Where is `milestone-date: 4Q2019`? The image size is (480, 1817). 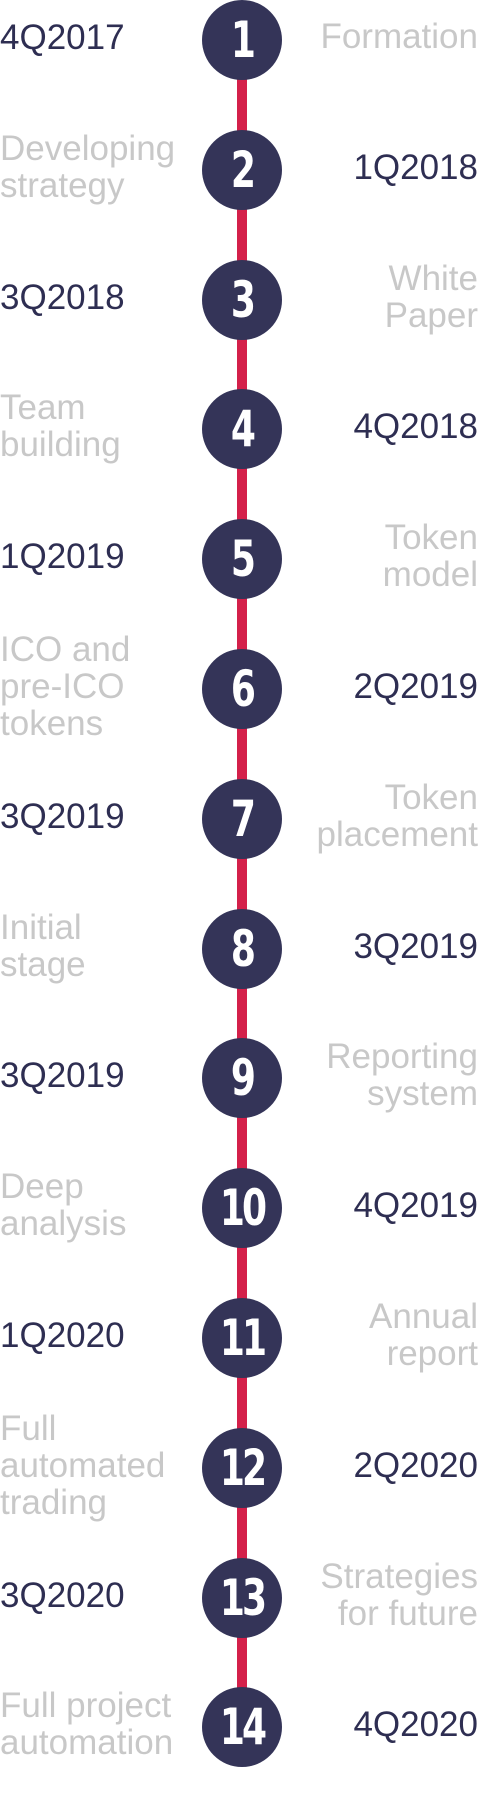 milestone-date: 4Q2019 is located at coordinates (415, 1206).